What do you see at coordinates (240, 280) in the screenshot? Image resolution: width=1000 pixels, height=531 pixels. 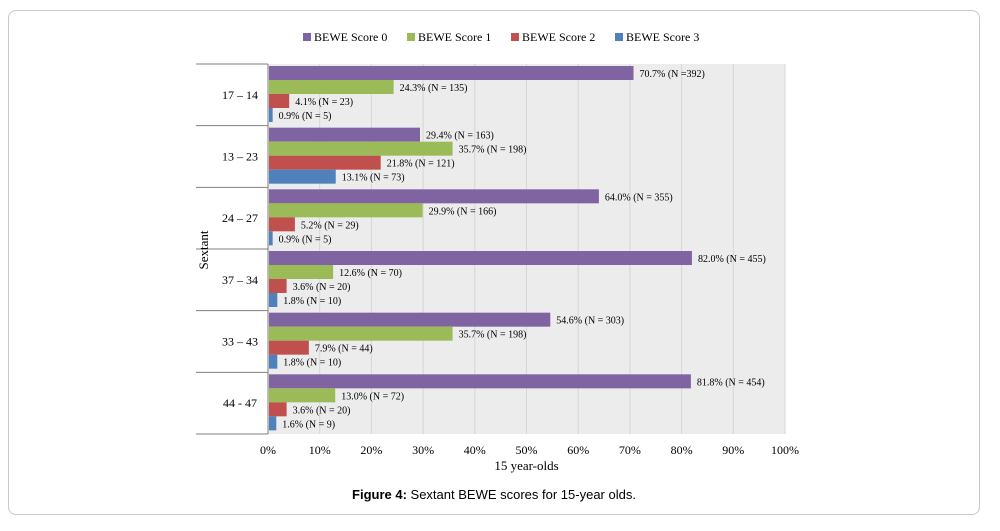 I see `y-tick-label: 37 – 34` at bounding box center [240, 280].